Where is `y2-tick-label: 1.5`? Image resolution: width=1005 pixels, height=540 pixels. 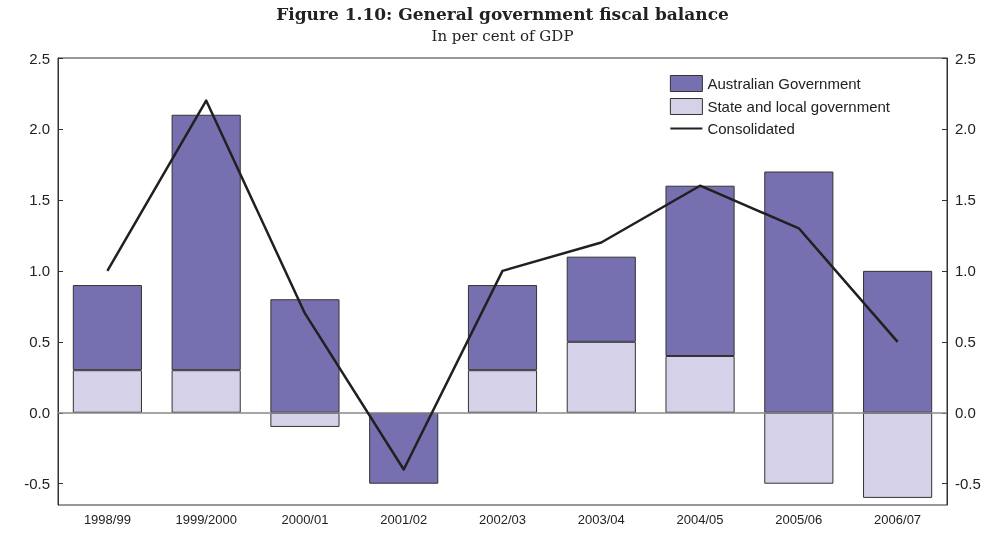 y2-tick-label: 1.5 is located at coordinates (965, 200).